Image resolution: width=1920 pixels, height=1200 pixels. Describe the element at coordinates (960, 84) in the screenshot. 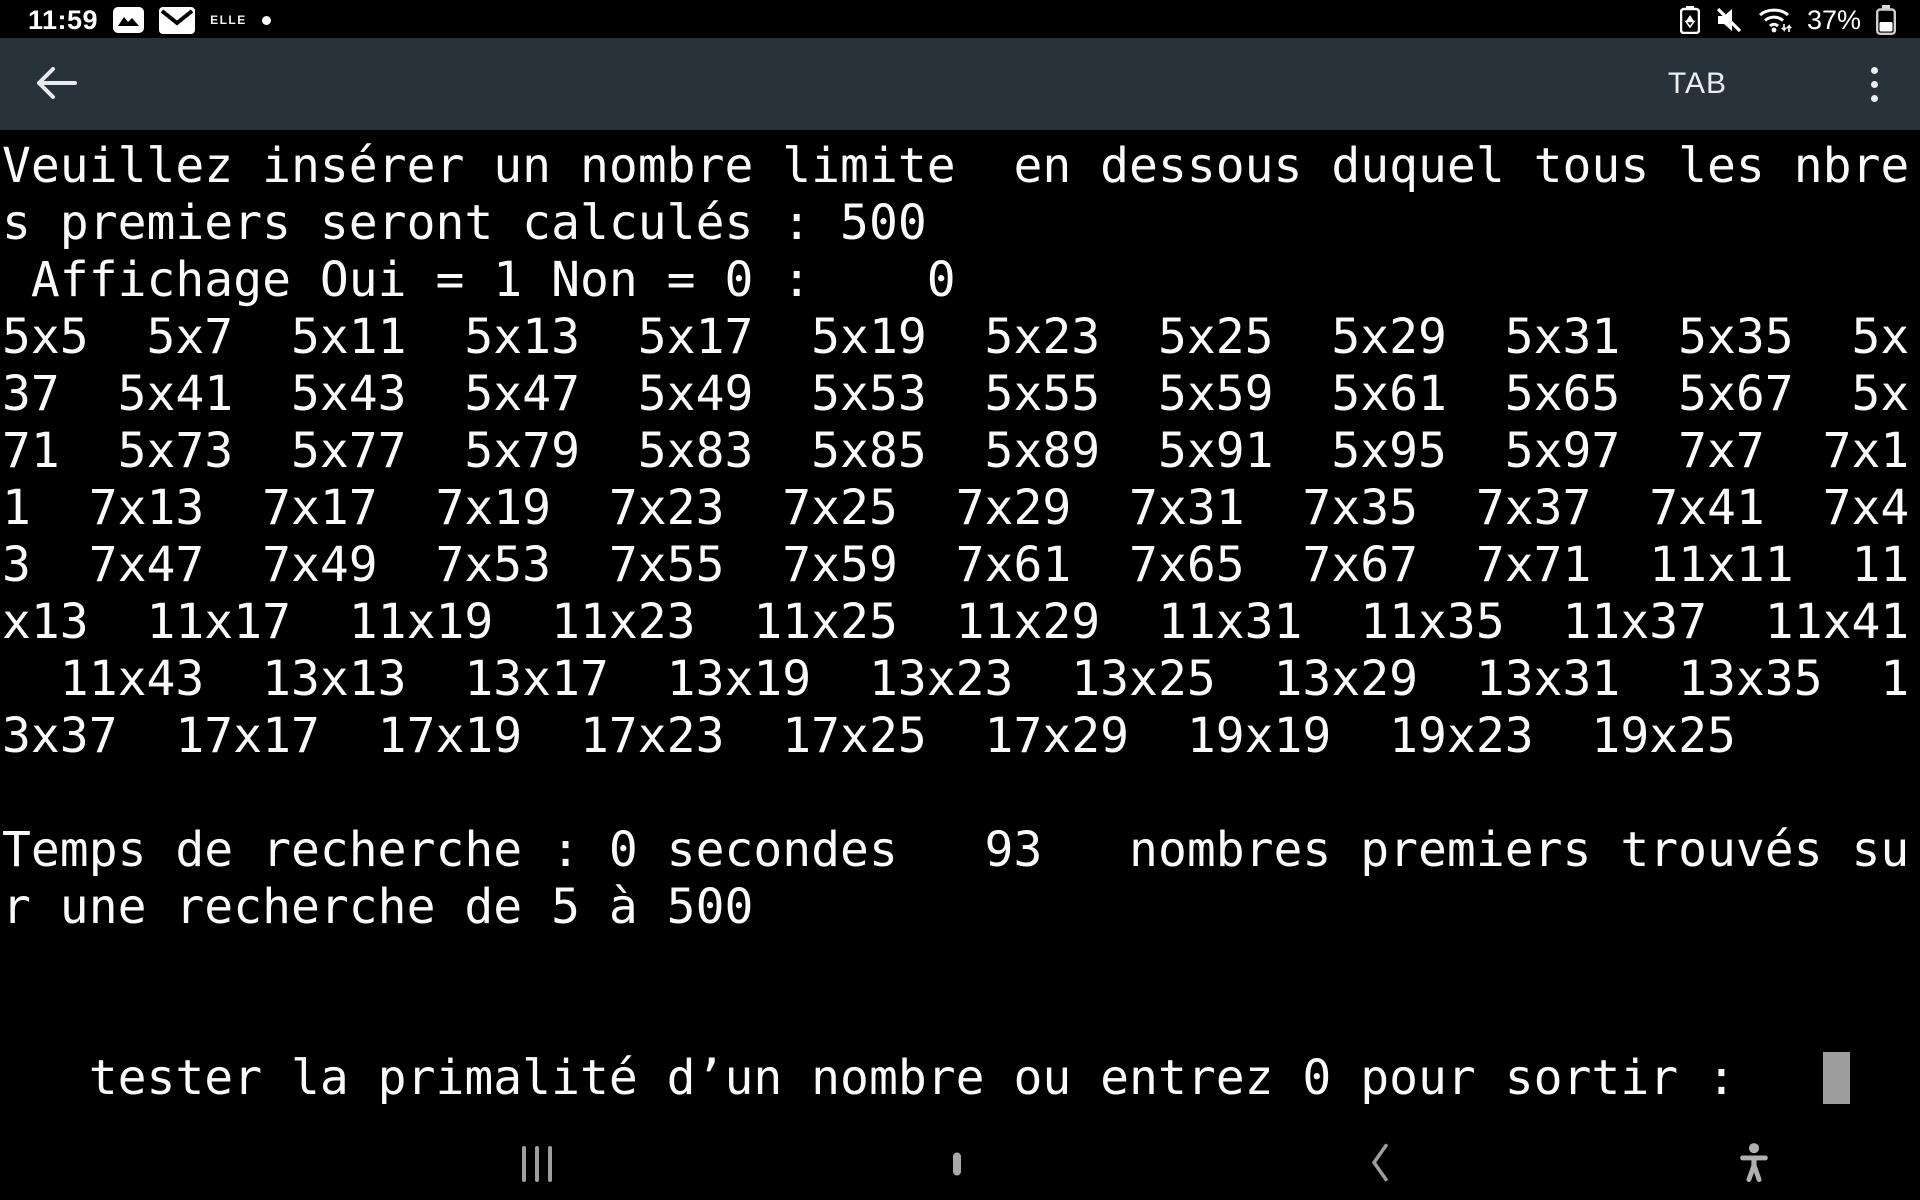

I see `app-toolbar: TAB` at that location.